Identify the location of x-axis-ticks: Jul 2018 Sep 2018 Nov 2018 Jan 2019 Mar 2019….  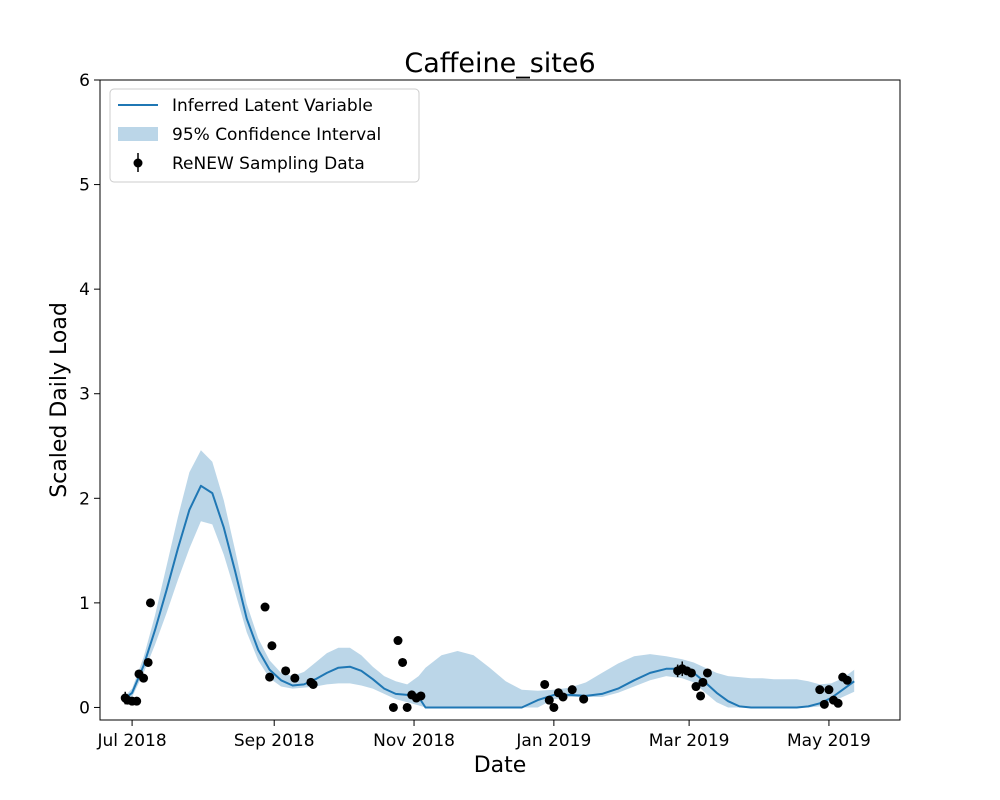
(483, 735).